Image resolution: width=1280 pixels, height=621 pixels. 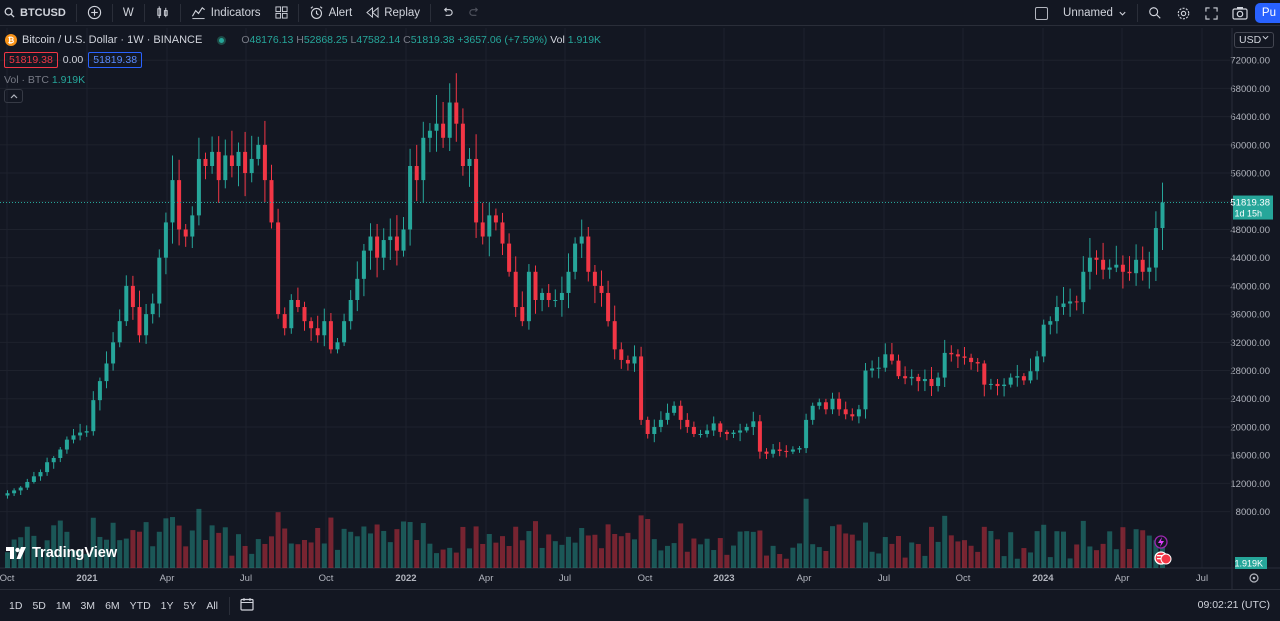 What do you see at coordinates (94, 13) in the screenshot?
I see `compare-button` at bounding box center [94, 13].